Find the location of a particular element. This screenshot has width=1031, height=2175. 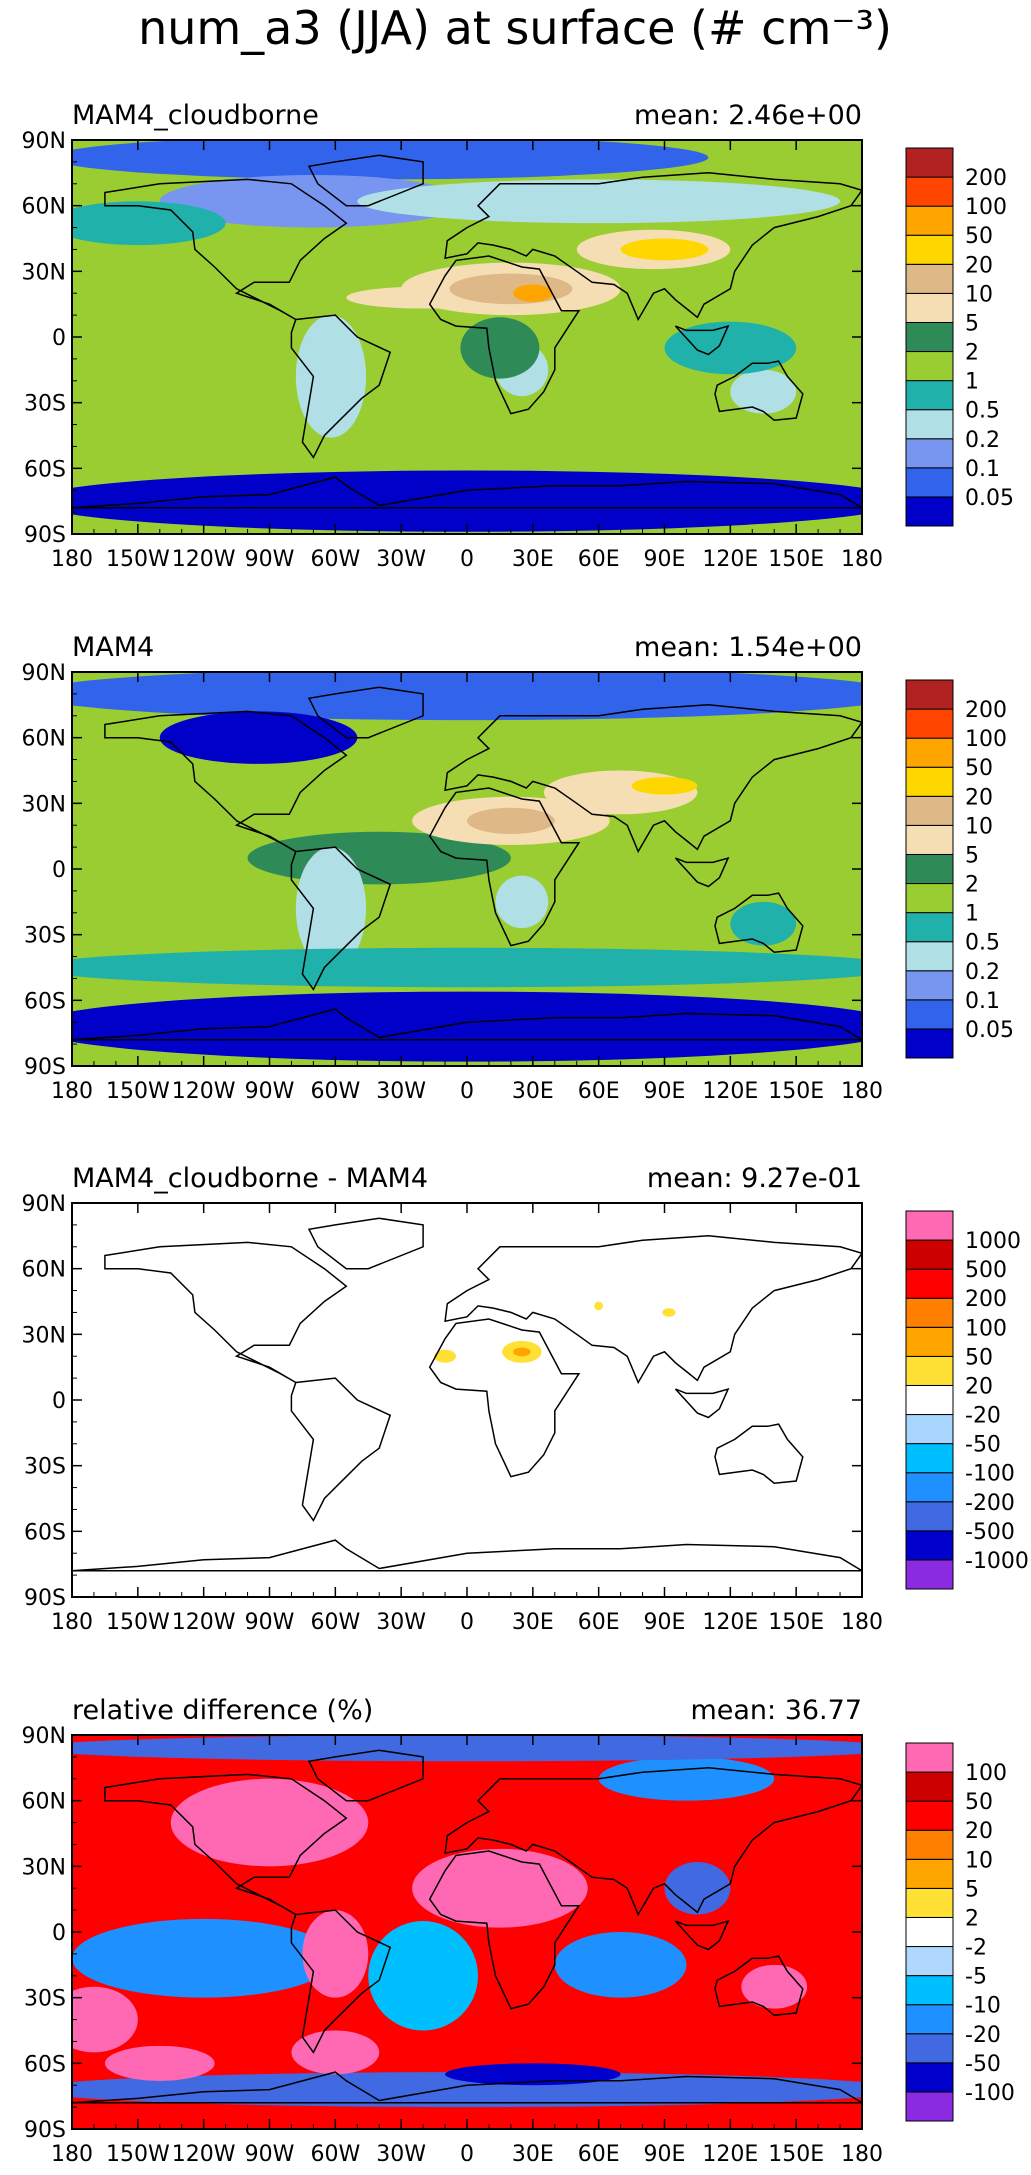

panel-title: MAM4 is located at coordinates (113, 647).